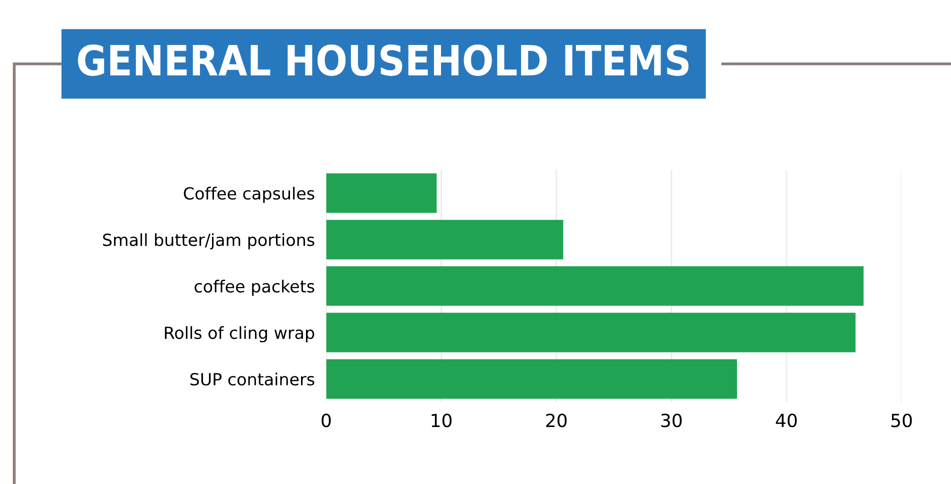  I want to click on x-tick-label: 50, so click(901, 421).